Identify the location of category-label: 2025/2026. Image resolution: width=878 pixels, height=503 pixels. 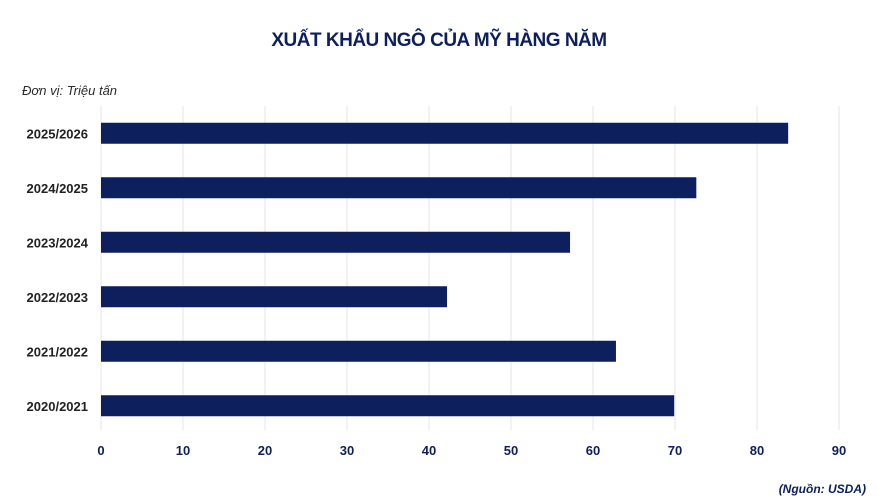
(57, 133).